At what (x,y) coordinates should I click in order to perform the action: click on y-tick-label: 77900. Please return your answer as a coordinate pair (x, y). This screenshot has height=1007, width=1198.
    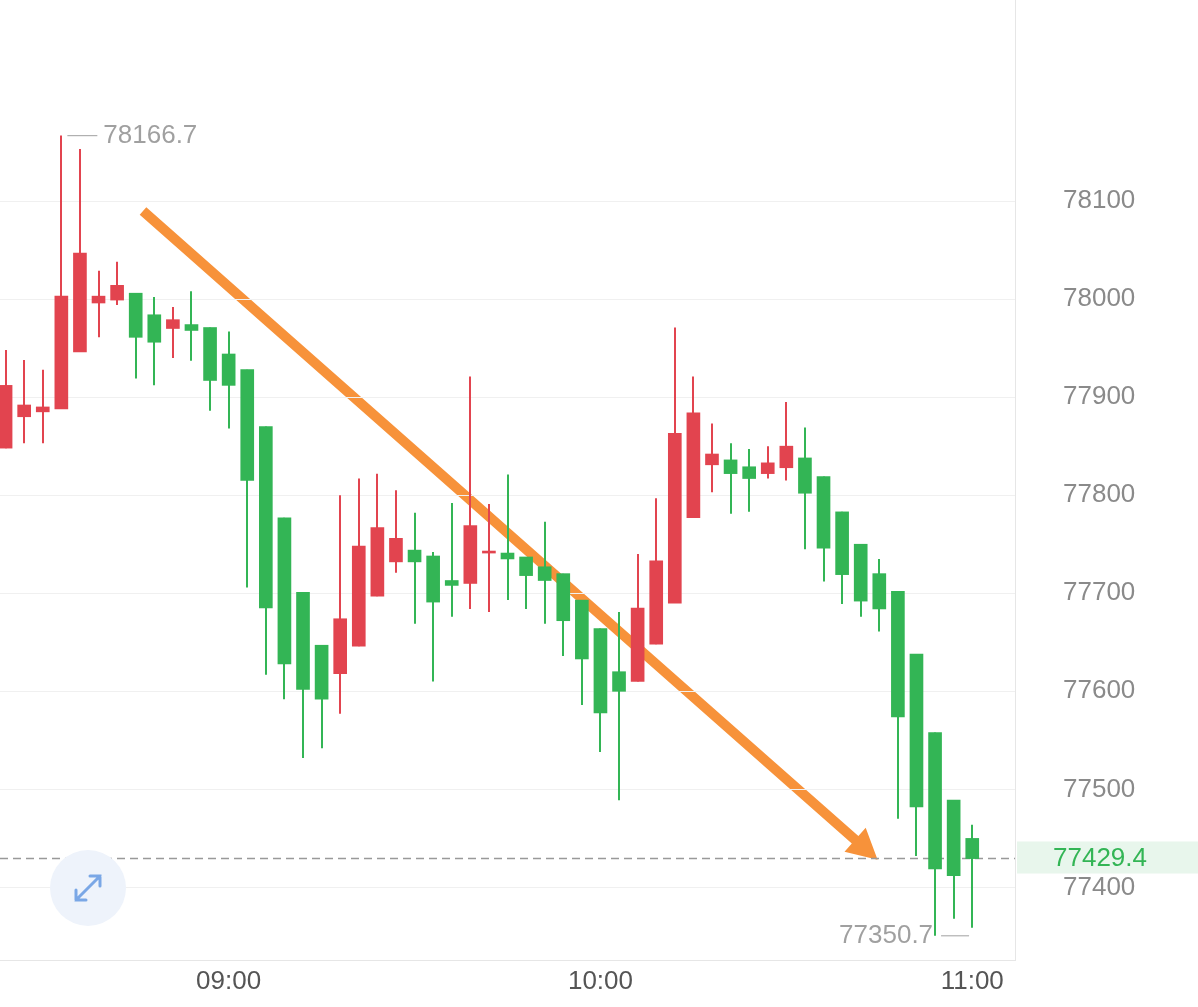
    Looking at the image, I should click on (1099, 395).